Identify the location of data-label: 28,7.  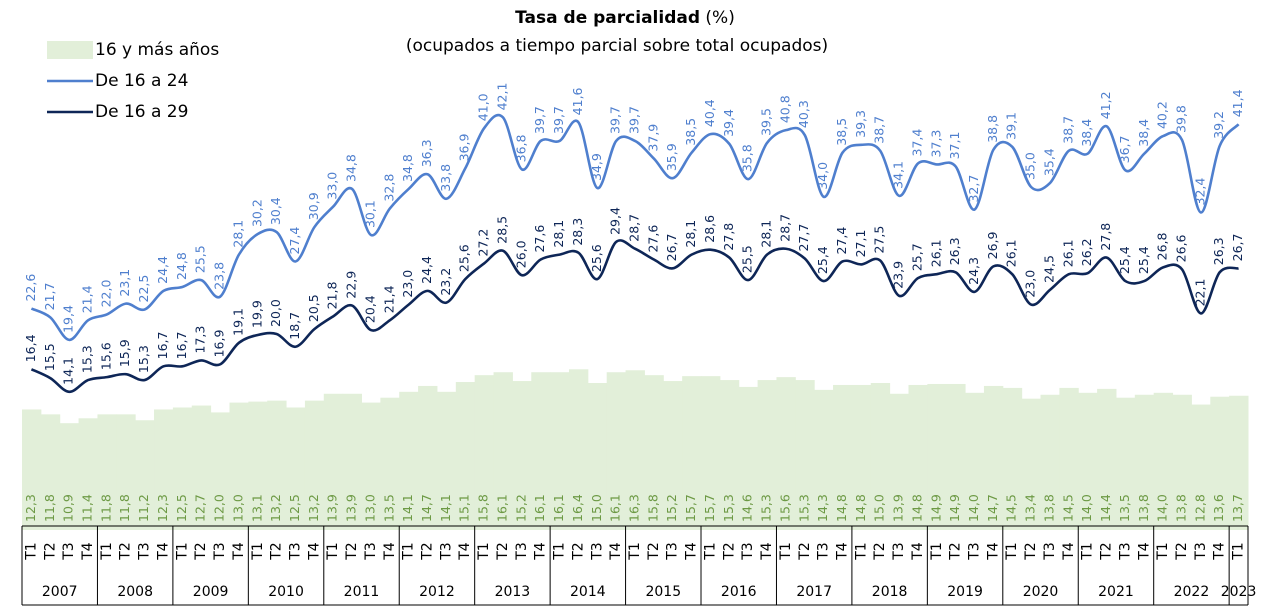
(634, 228).